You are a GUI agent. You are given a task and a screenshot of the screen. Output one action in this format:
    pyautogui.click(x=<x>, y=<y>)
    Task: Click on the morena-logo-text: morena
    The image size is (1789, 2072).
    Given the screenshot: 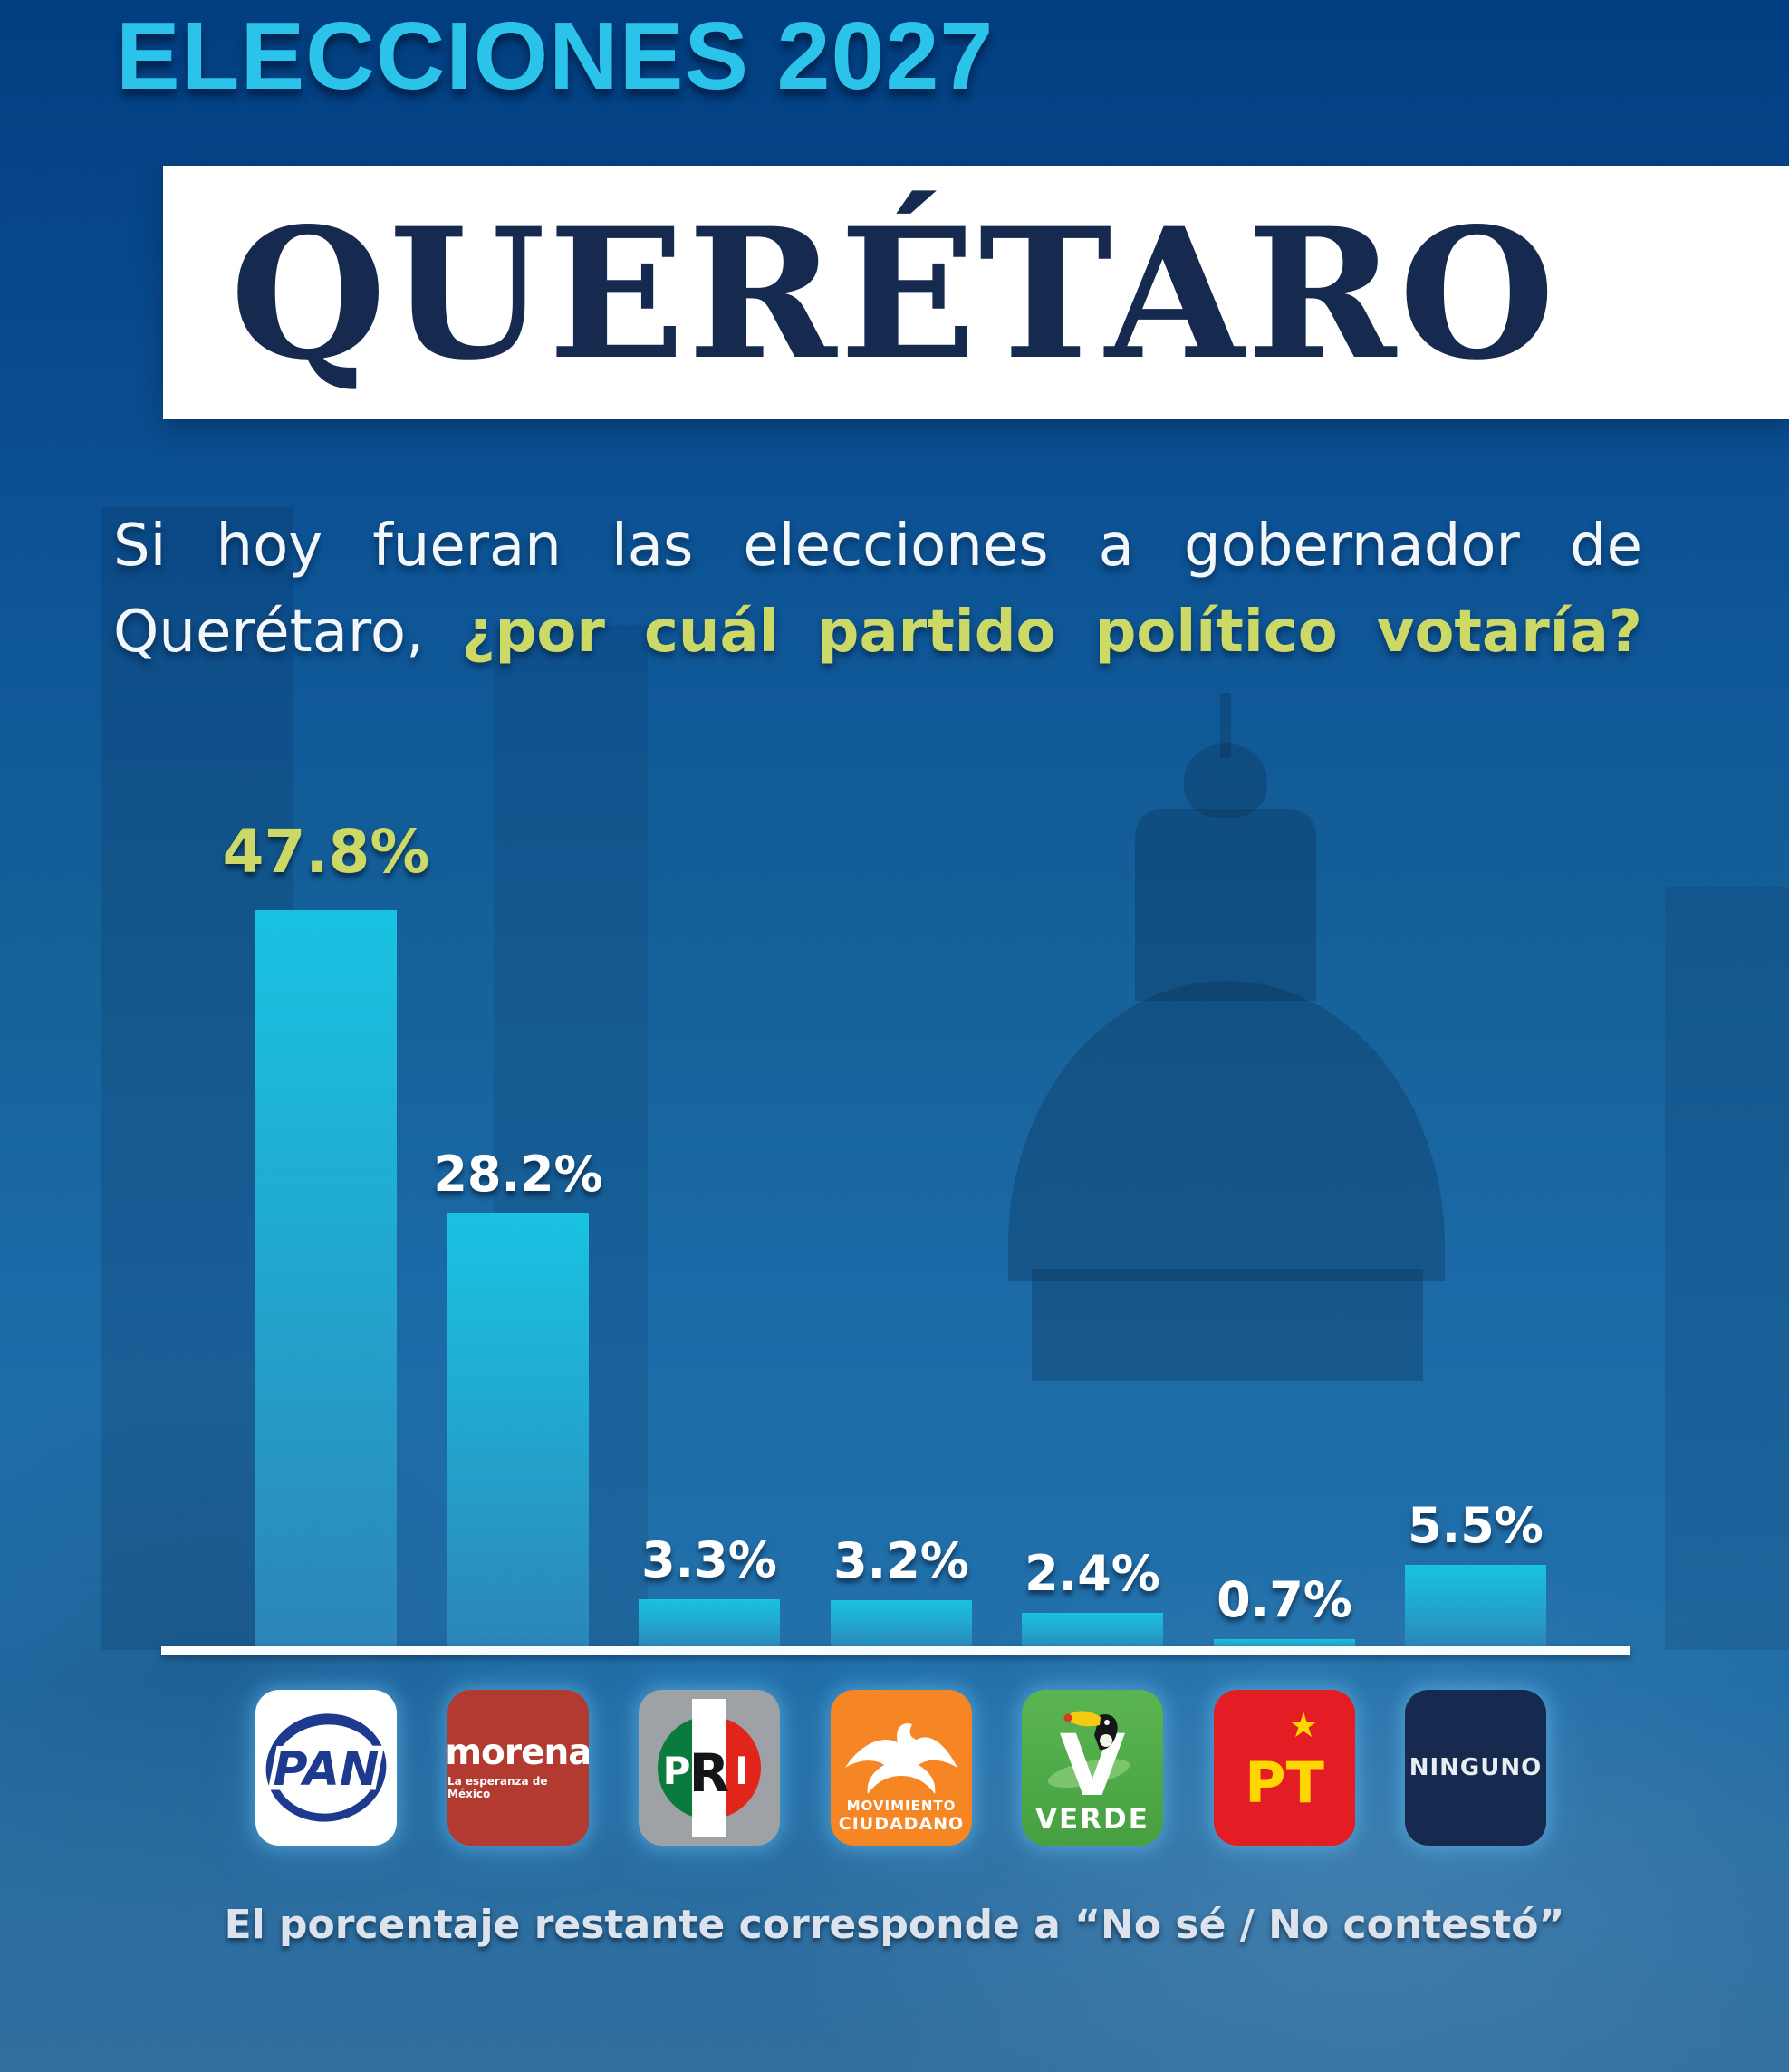 What is the action you would take?
    pyautogui.click(x=518, y=1752)
    